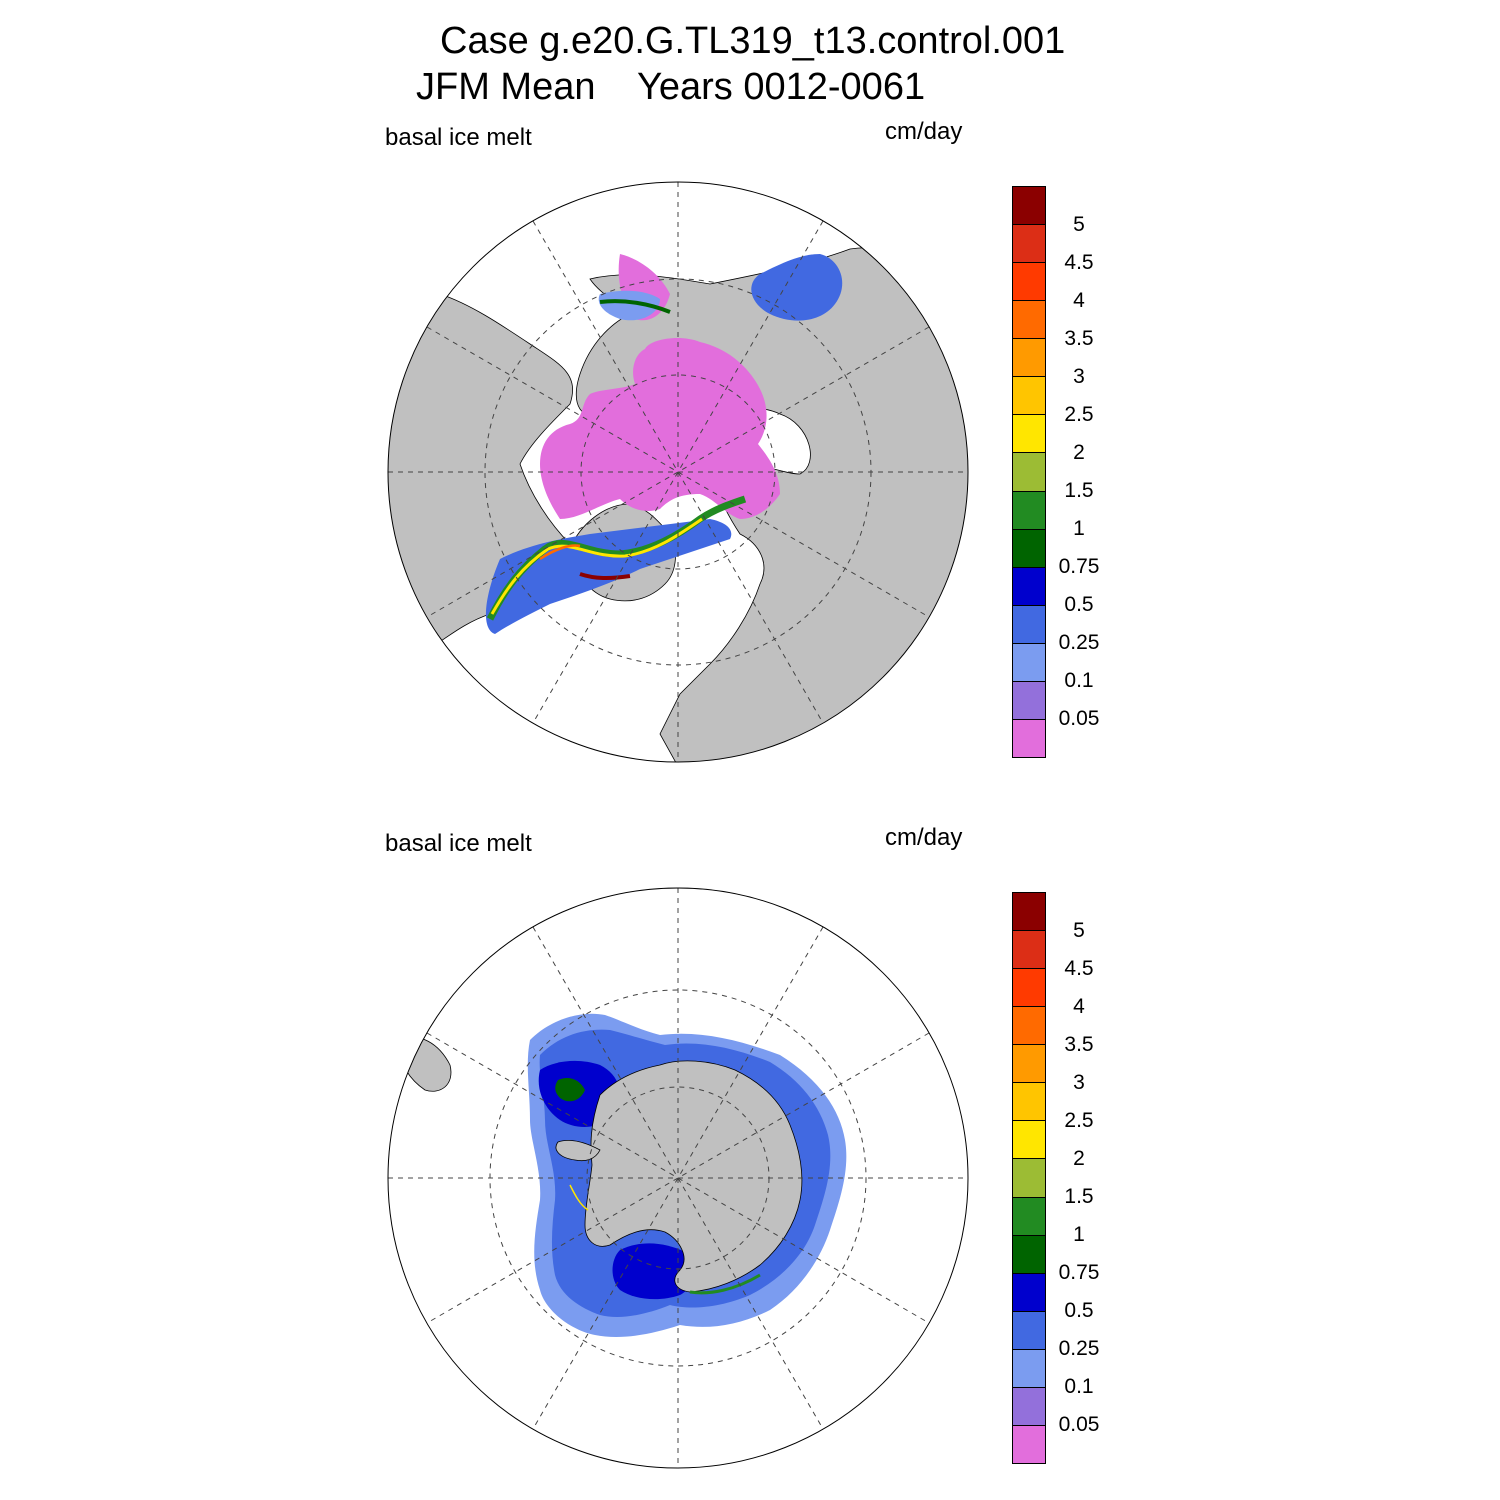 This screenshot has height=1500, width=1500. What do you see at coordinates (605, 576) in the screenshot?
I see `north-melt-edge-red` at bounding box center [605, 576].